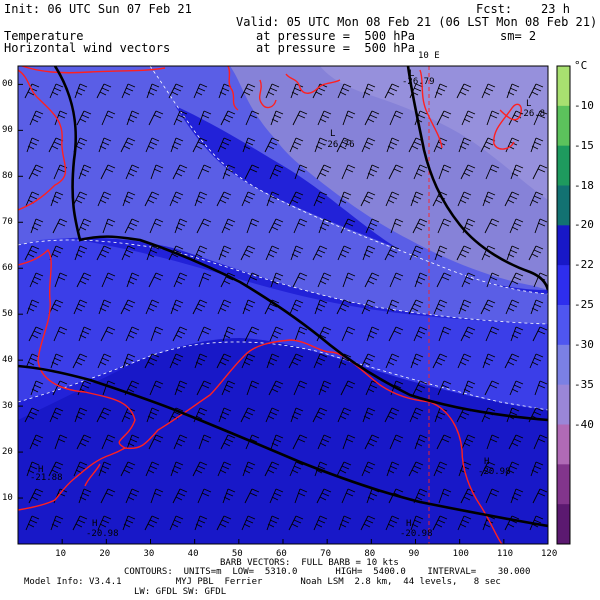 This screenshot has height=600, width=600. I want to click on y-tick-label: 80, so click(7, 176).